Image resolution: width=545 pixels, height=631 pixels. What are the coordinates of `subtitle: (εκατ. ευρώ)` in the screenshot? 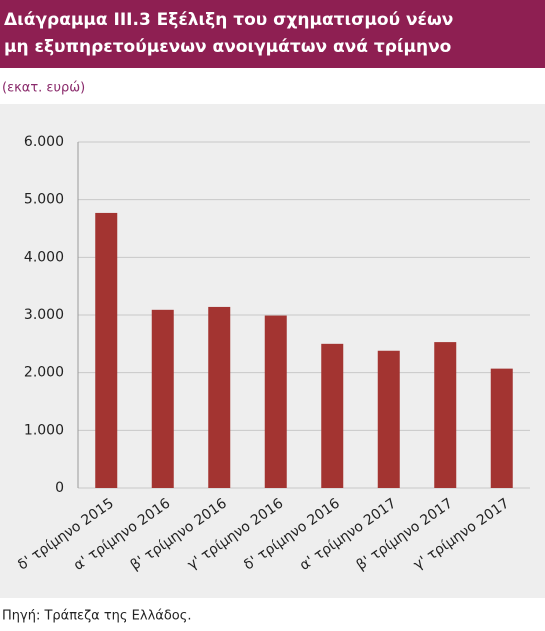 It's located at (43, 88).